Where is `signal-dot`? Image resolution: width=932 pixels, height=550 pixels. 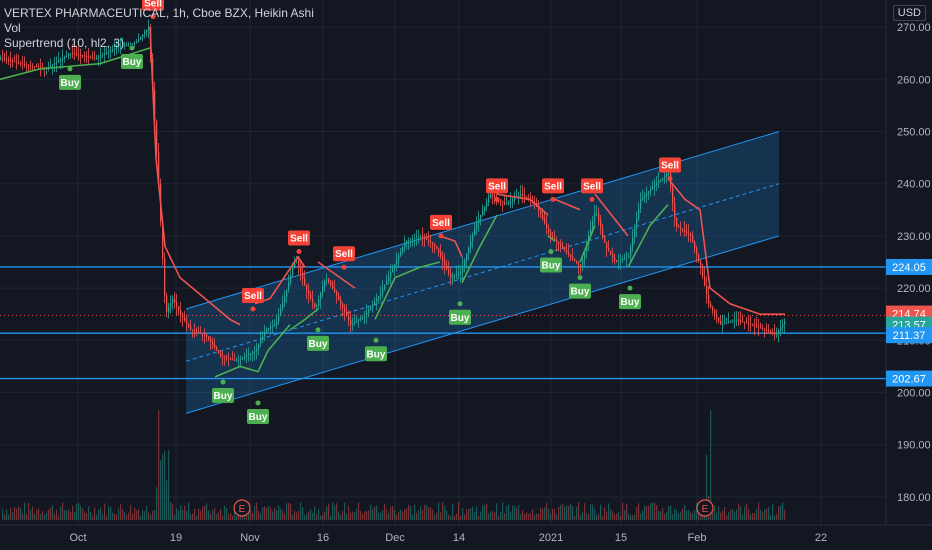 signal-dot is located at coordinates (253, 309).